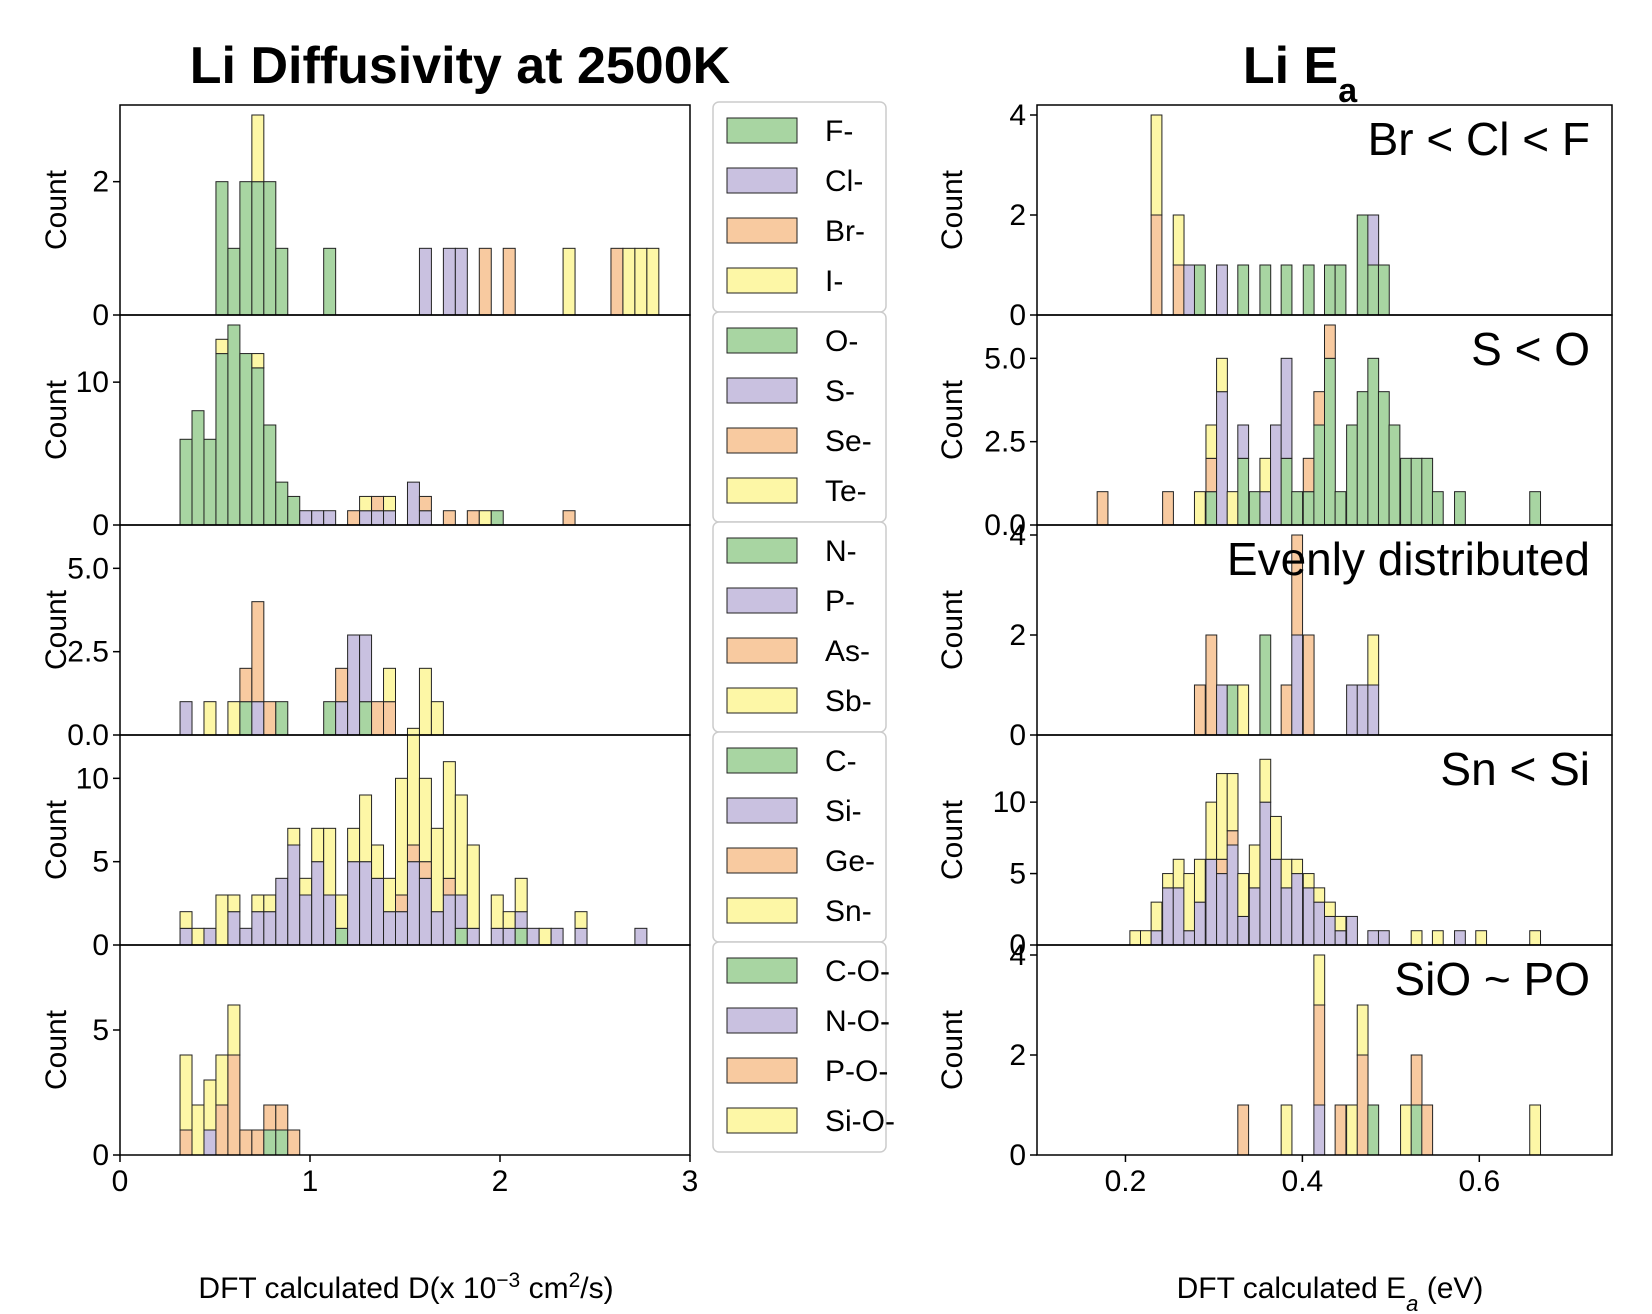 The image size is (1652, 1314). What do you see at coordinates (690, 1181) in the screenshot?
I see `x-tick-label: 3` at bounding box center [690, 1181].